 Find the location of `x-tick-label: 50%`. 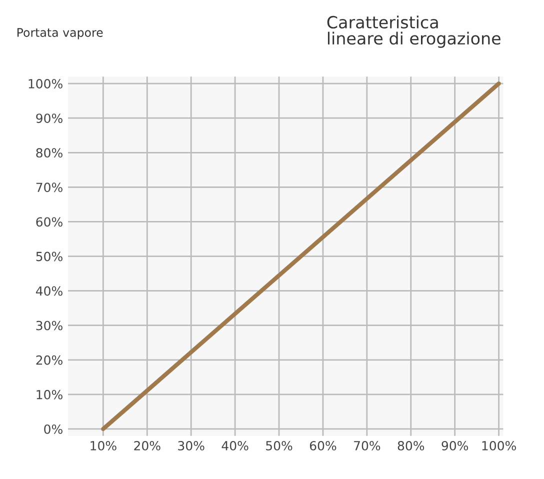

x-tick-label: 50% is located at coordinates (279, 445).